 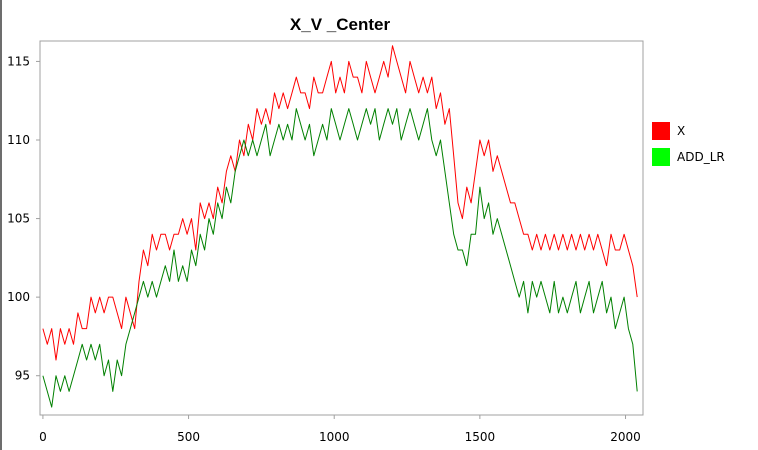 What do you see at coordinates (1, 225) in the screenshot?
I see `window-left-border` at bounding box center [1, 225].